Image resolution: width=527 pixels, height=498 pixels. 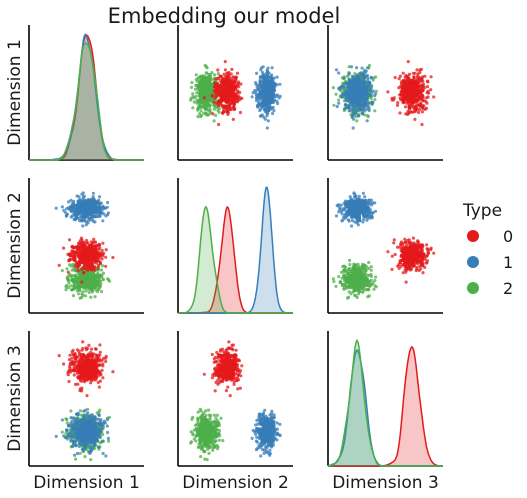 What do you see at coordinates (86, 246) in the screenshot?
I see `panel-r2-c1` at bounding box center [86, 246].